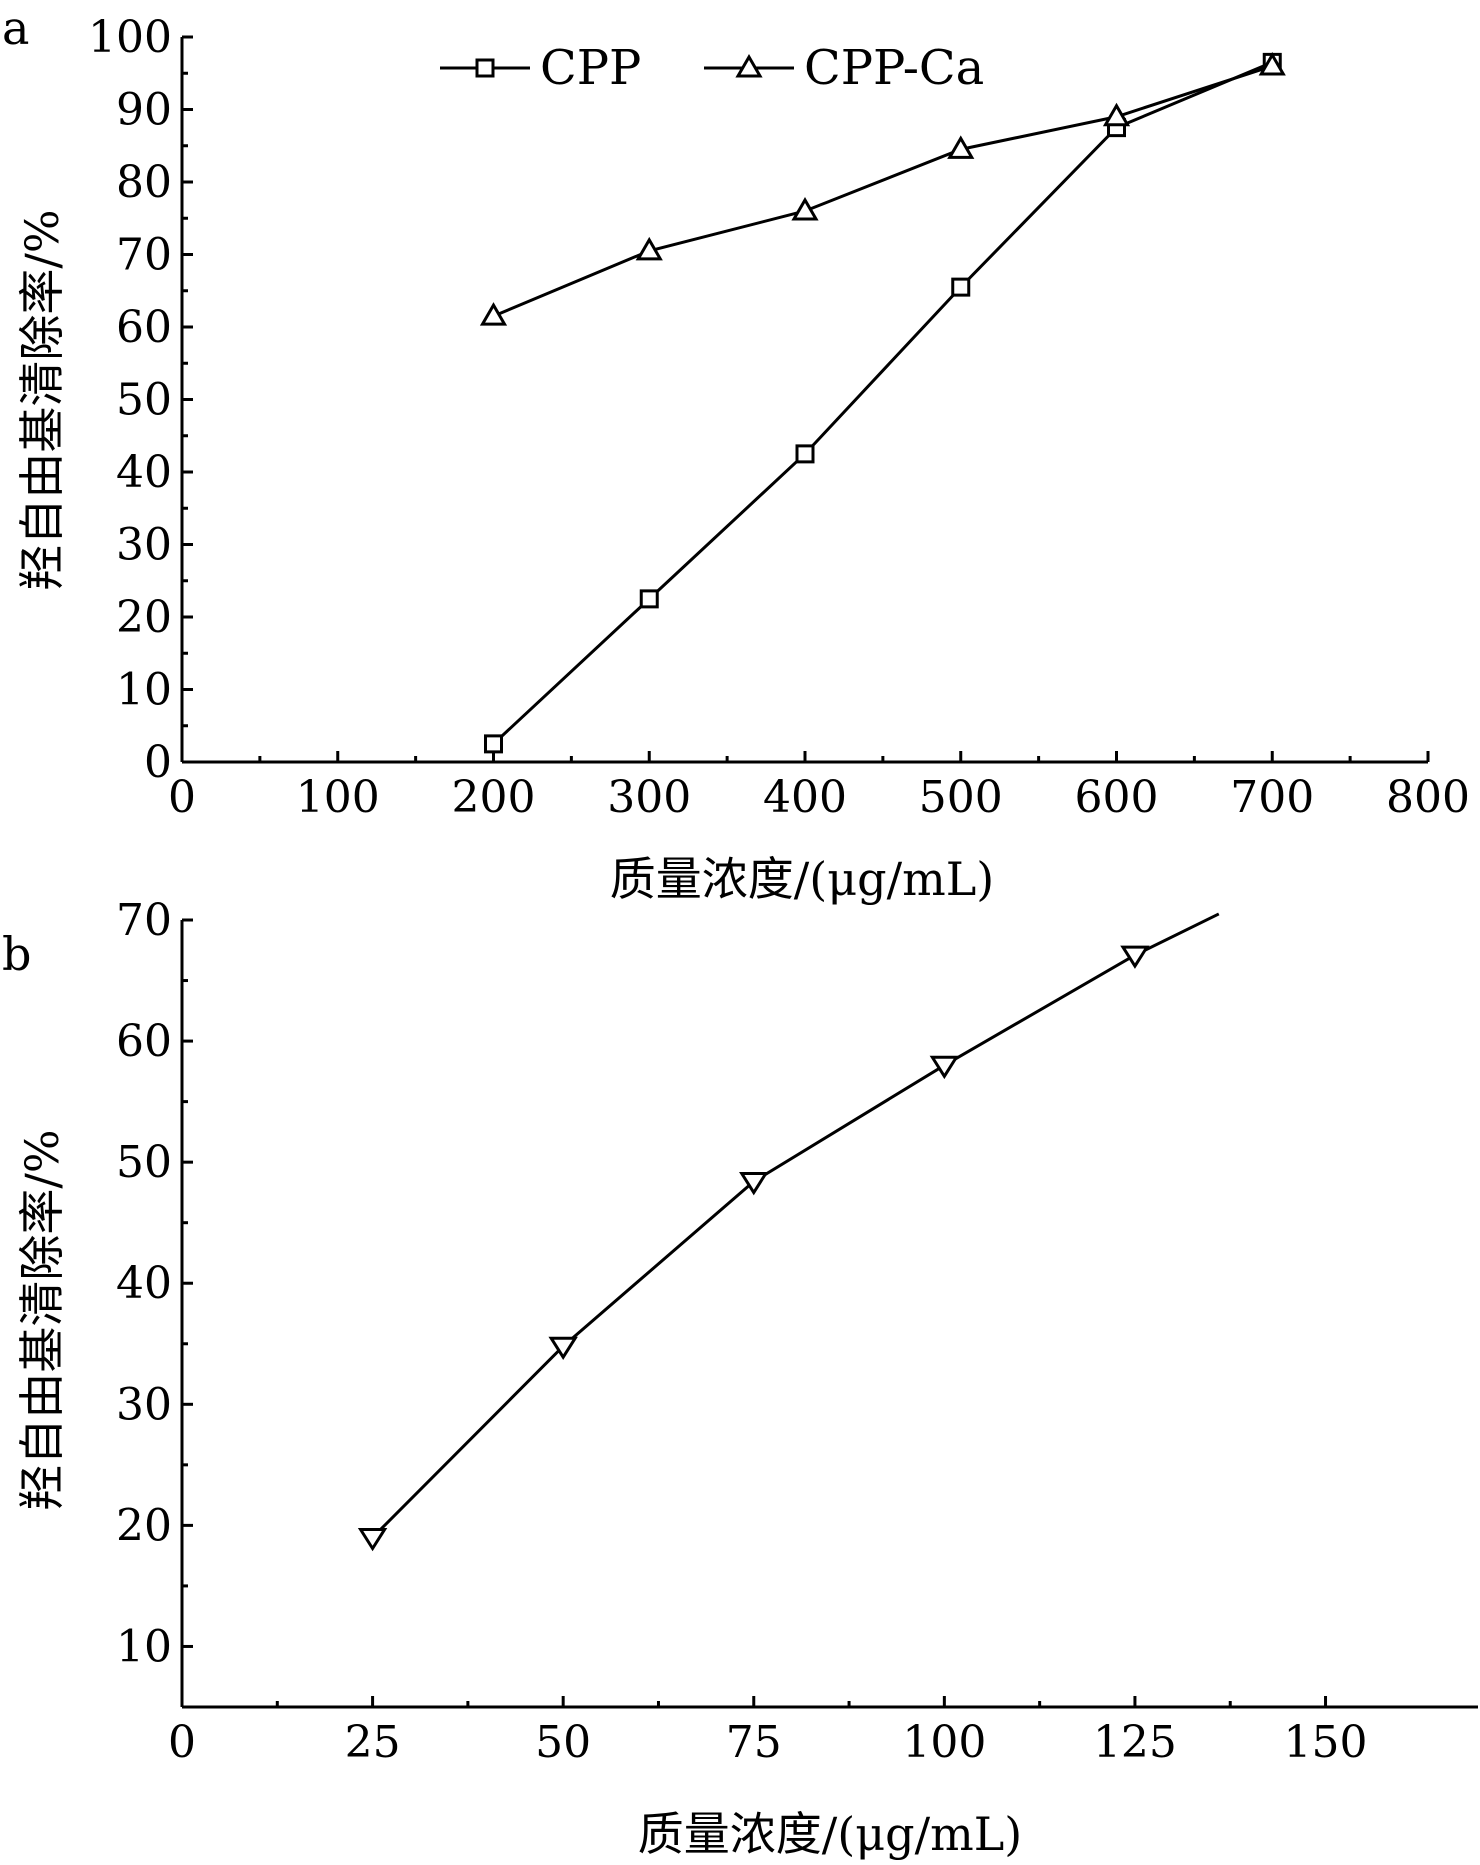 The width and height of the screenshot is (1480, 1865). I want to click on a-y-tick-label: 90, so click(144, 110).